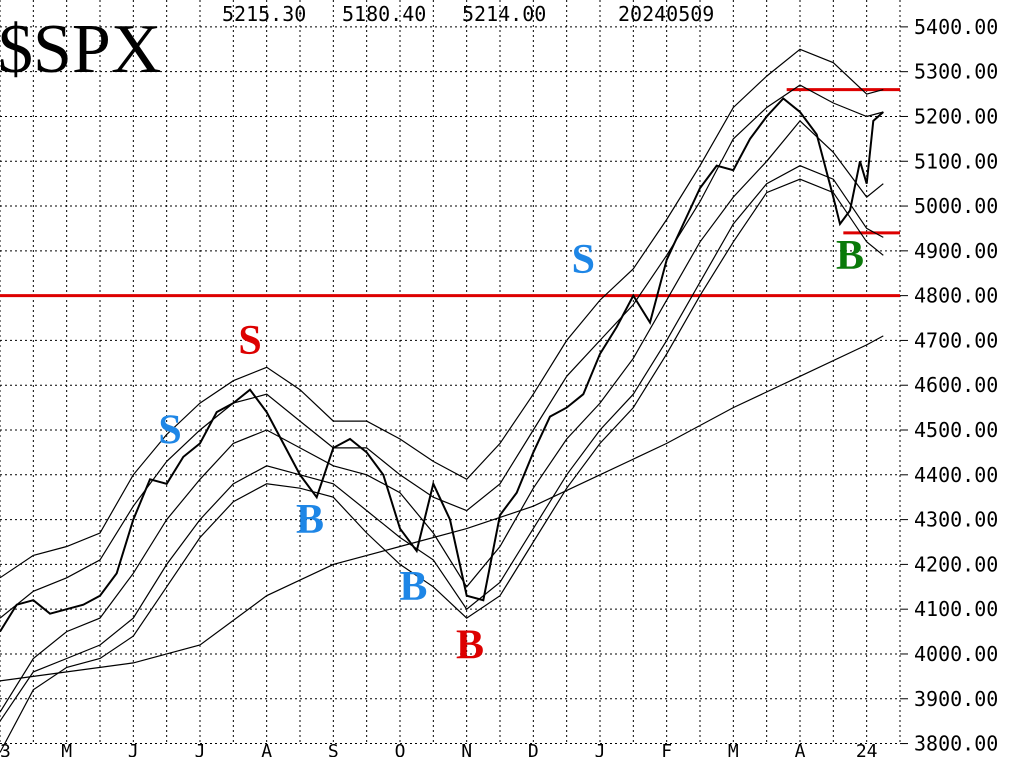 Image resolution: width=1019 pixels, height=757 pixels. Describe the element at coordinates (956, 385) in the screenshot. I see `y-tick-label: 4600.00` at that location.